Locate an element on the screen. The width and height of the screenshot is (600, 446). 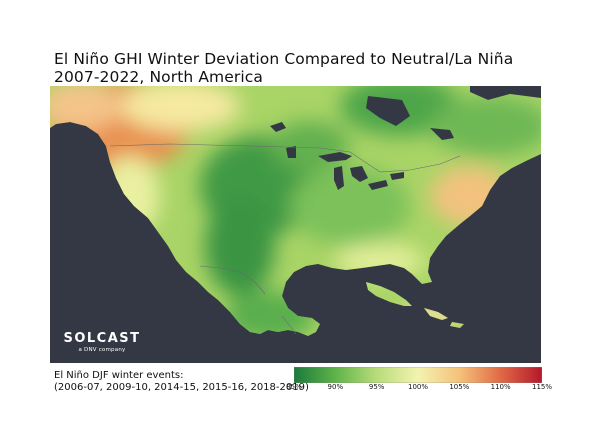
colorbar-tick-label: 95% is located at coordinates (376, 387).